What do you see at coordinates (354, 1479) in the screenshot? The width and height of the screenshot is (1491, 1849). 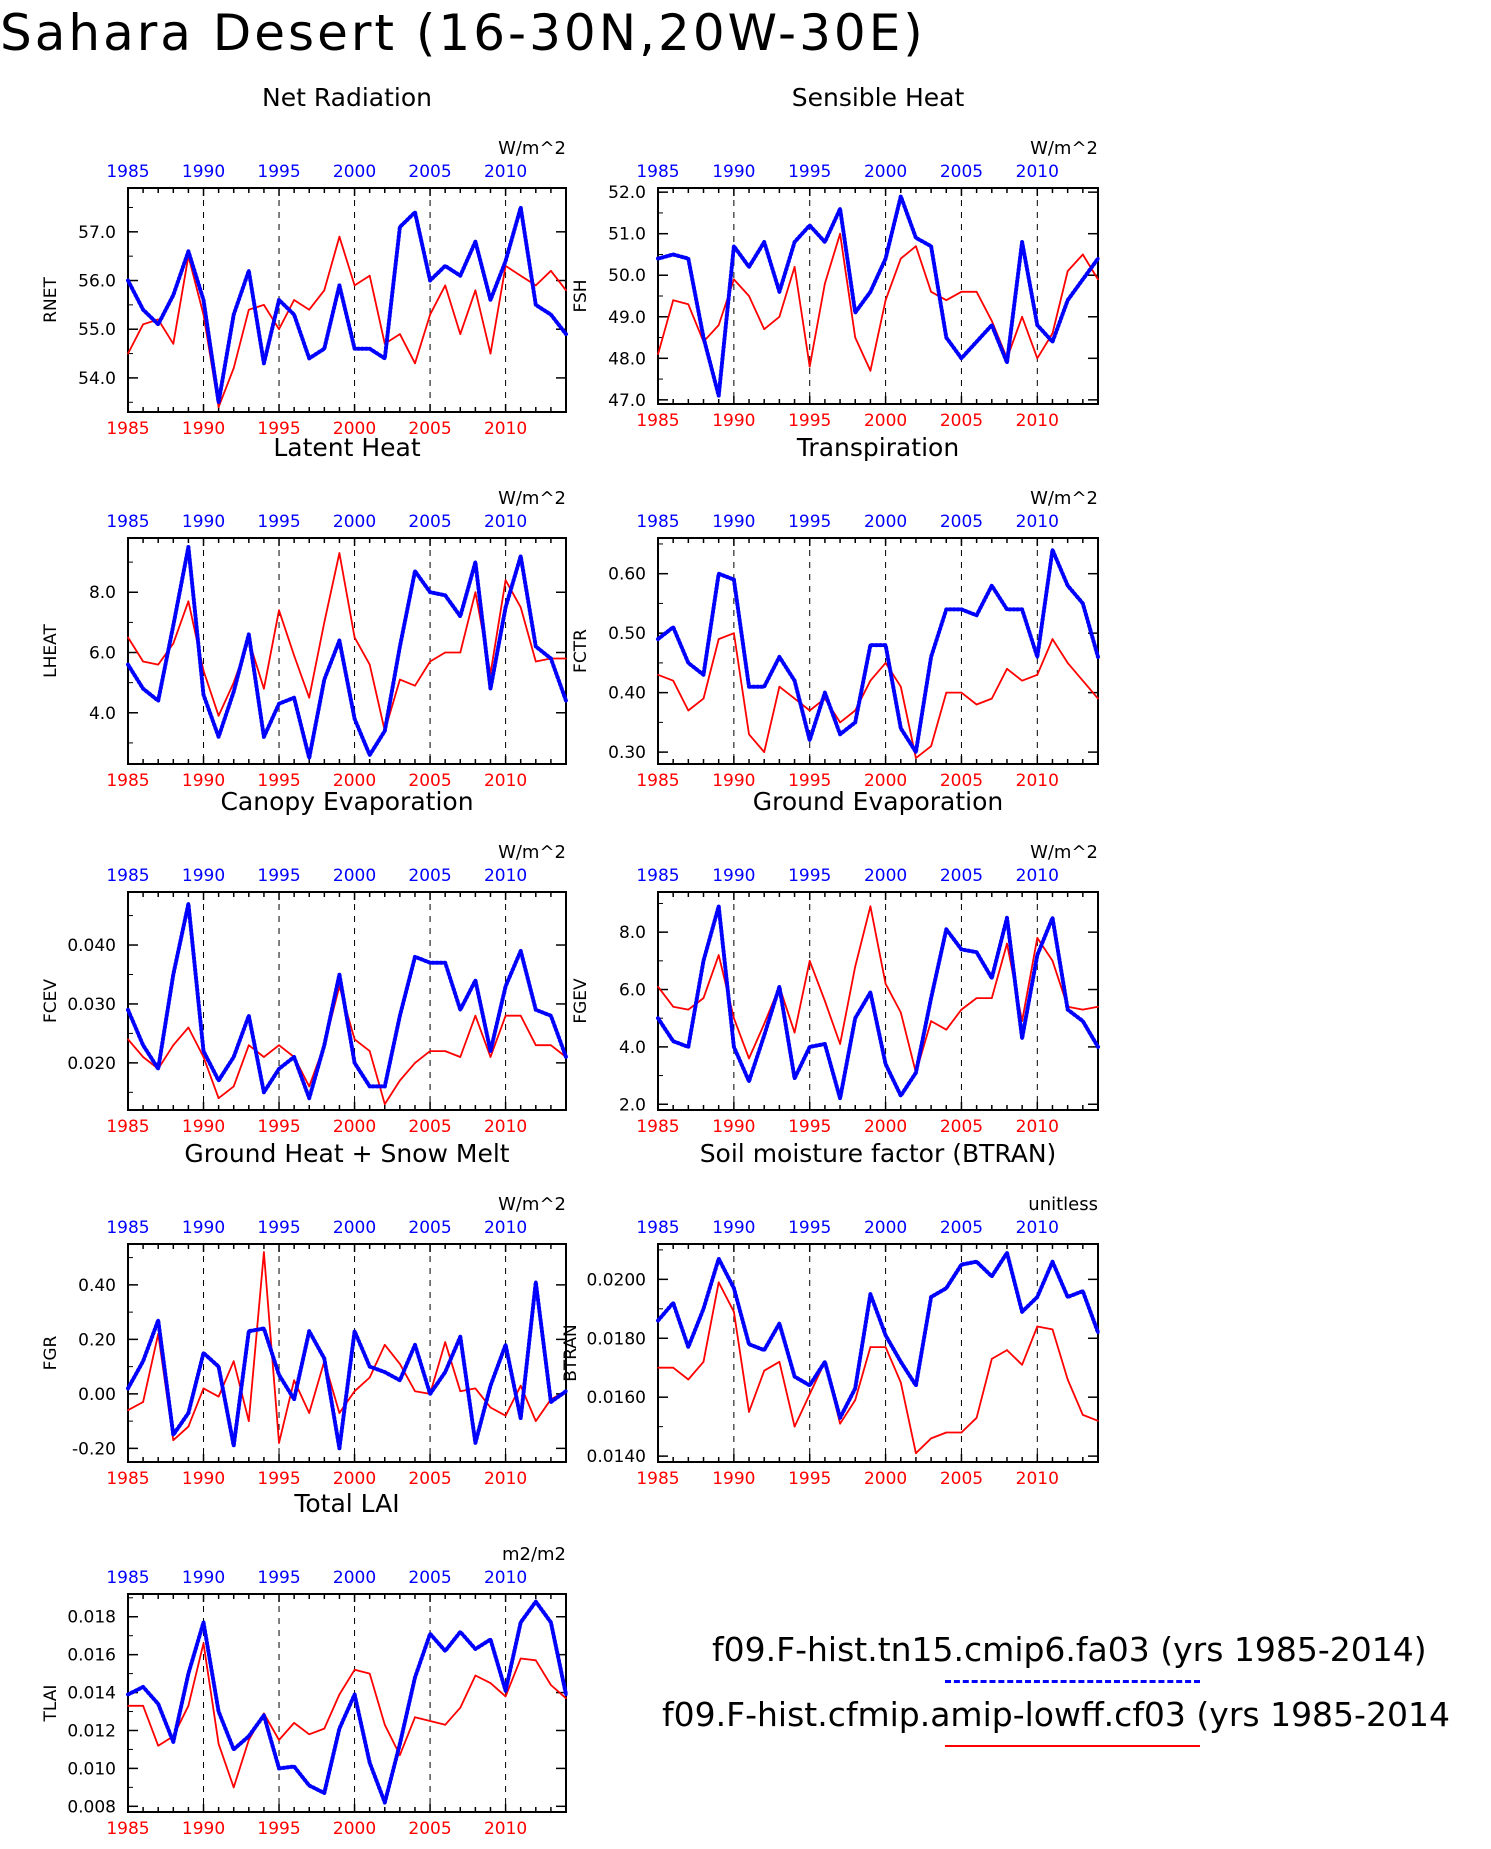 I see `x-tick-label-bottom: 2000` at bounding box center [354, 1479].